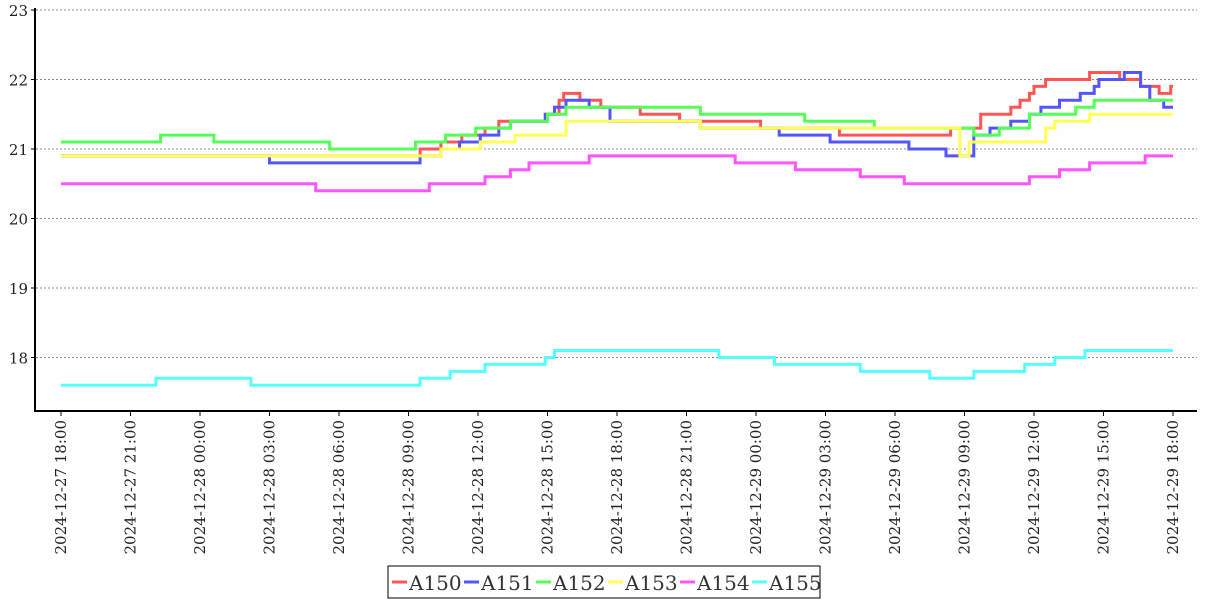  I want to click on x-tick-label: 2024-12-28 00:00, so click(200, 487).